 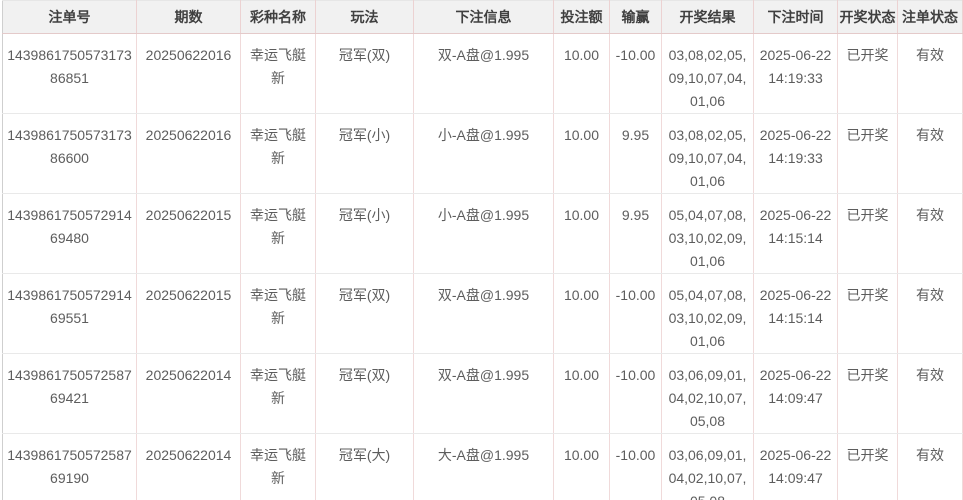 What do you see at coordinates (867, 17) in the screenshot?
I see `column-header-draw-status: 开奖状态` at bounding box center [867, 17].